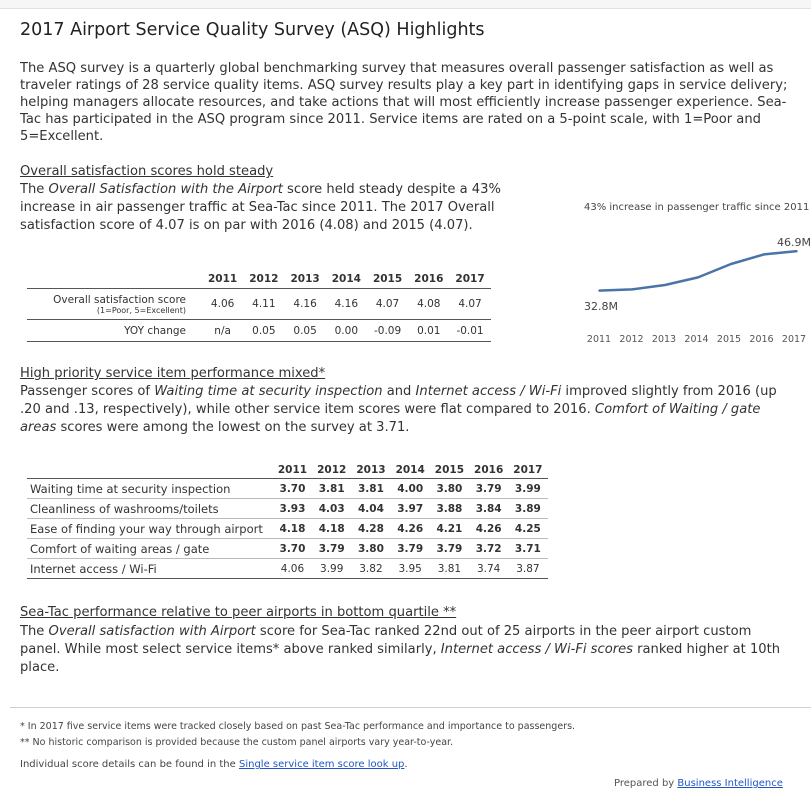 This screenshot has width=811, height=794. Describe the element at coordinates (410, 707) in the screenshot. I see `footer-divider` at that location.